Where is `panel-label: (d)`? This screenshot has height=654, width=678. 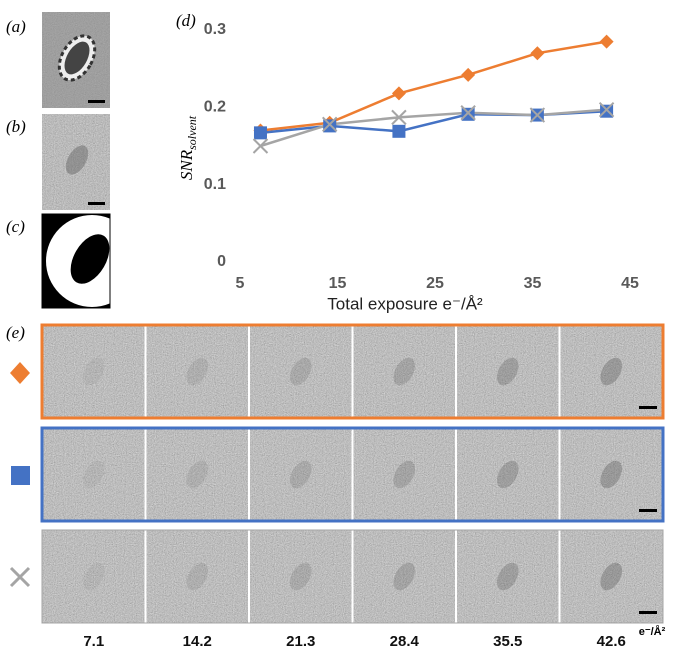 panel-label: (d) is located at coordinates (186, 20).